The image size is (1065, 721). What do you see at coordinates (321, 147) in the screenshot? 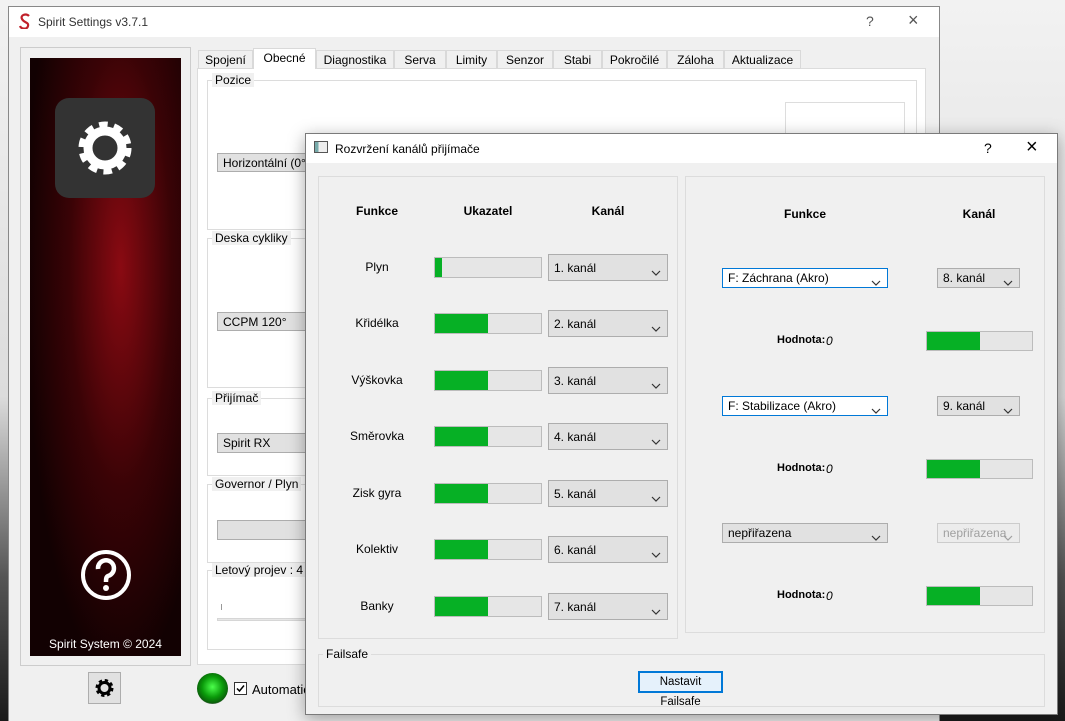
I see `dialog-icon` at bounding box center [321, 147].